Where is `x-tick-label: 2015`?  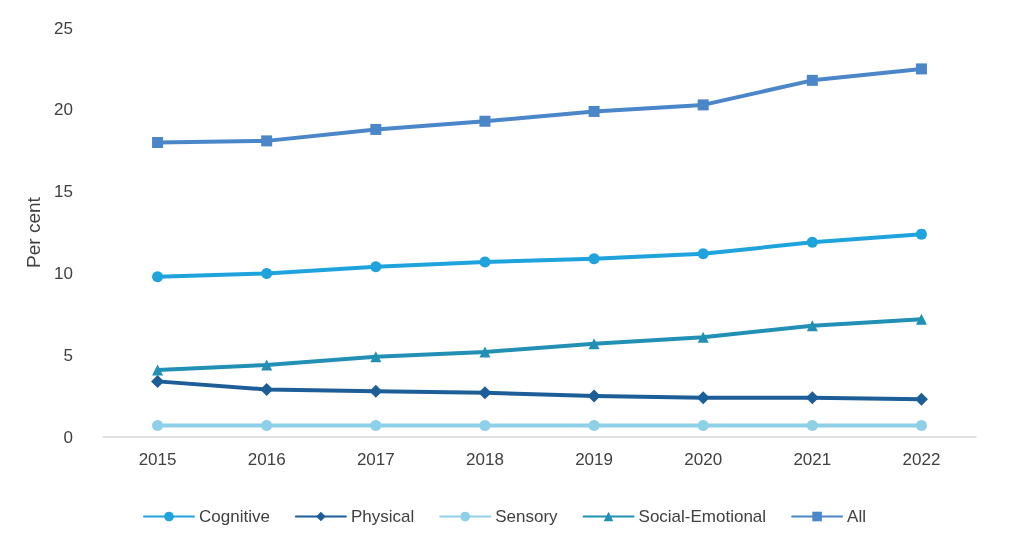
x-tick-label: 2015 is located at coordinates (157, 459).